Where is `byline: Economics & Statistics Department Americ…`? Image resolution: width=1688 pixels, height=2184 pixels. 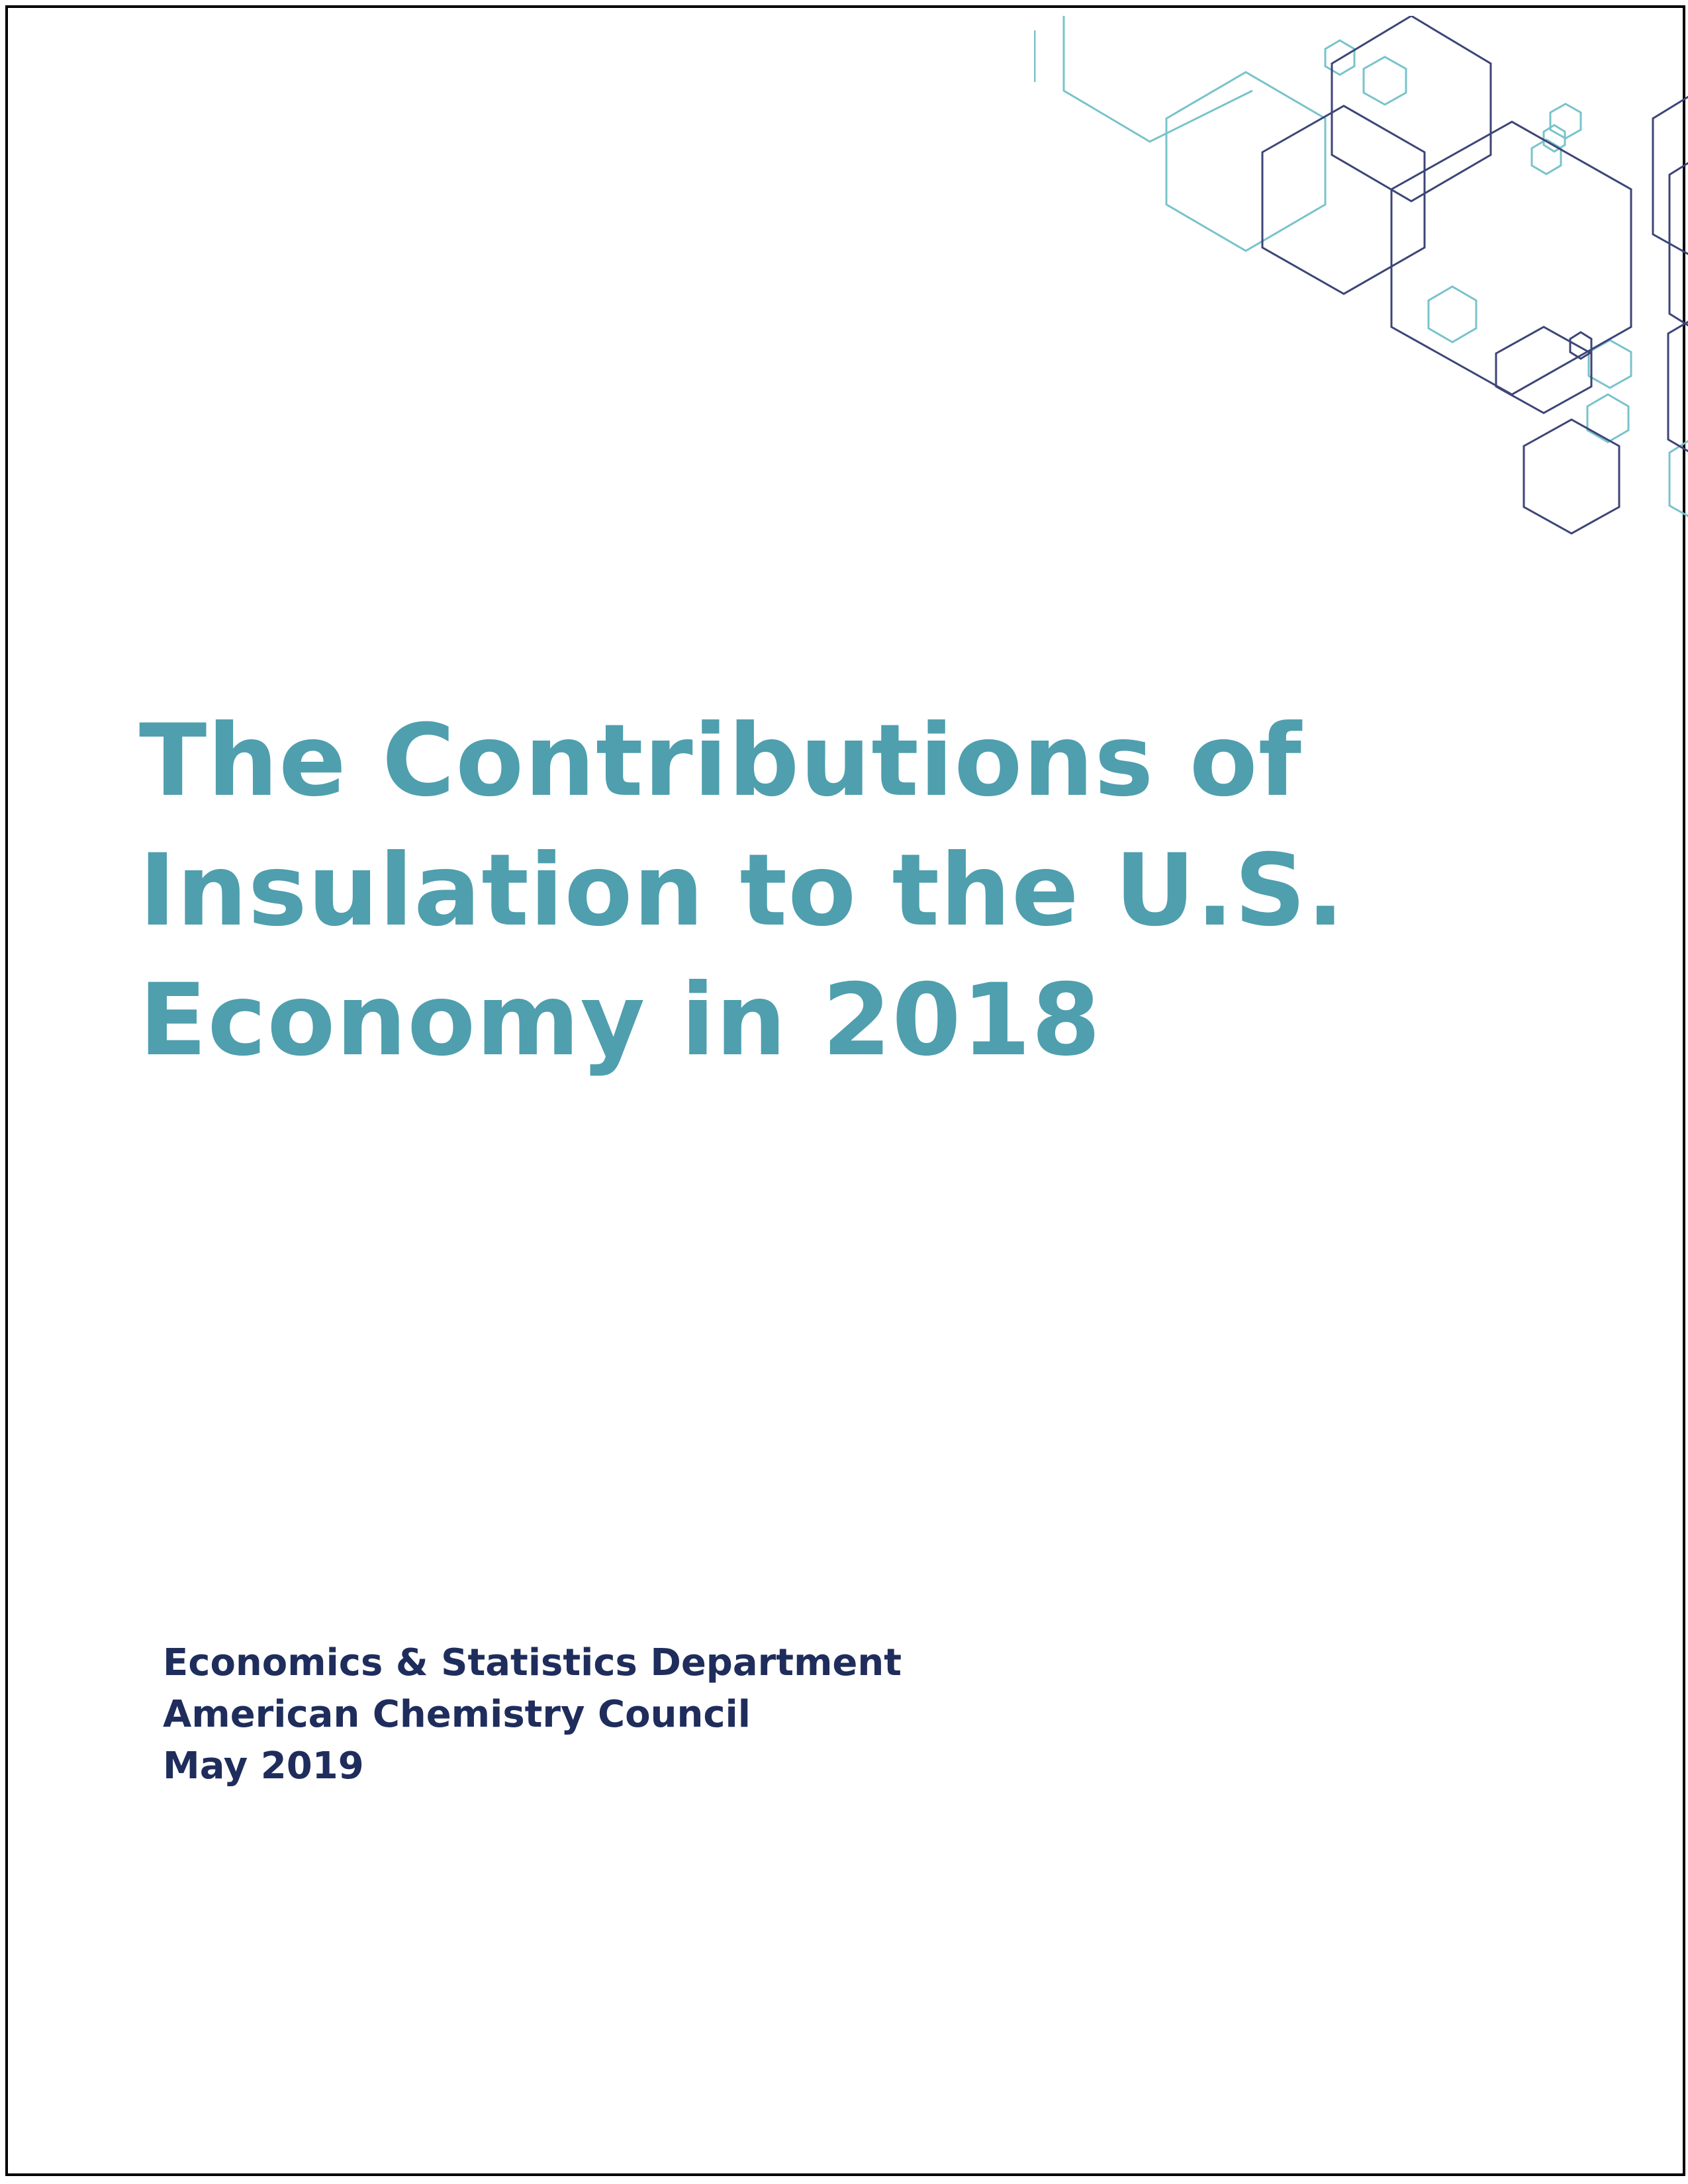
byline: Economics & Statistics Department Americ… is located at coordinates (626, 1715).